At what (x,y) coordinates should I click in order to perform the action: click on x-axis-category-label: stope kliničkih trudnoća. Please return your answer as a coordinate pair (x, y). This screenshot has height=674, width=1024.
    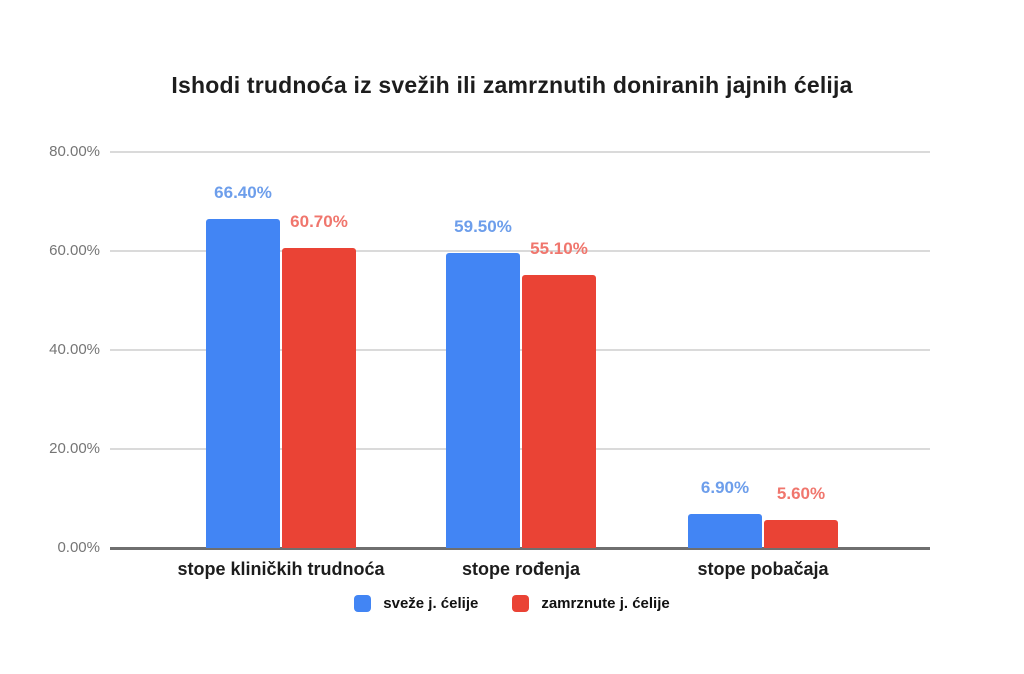
    Looking at the image, I should click on (281, 569).